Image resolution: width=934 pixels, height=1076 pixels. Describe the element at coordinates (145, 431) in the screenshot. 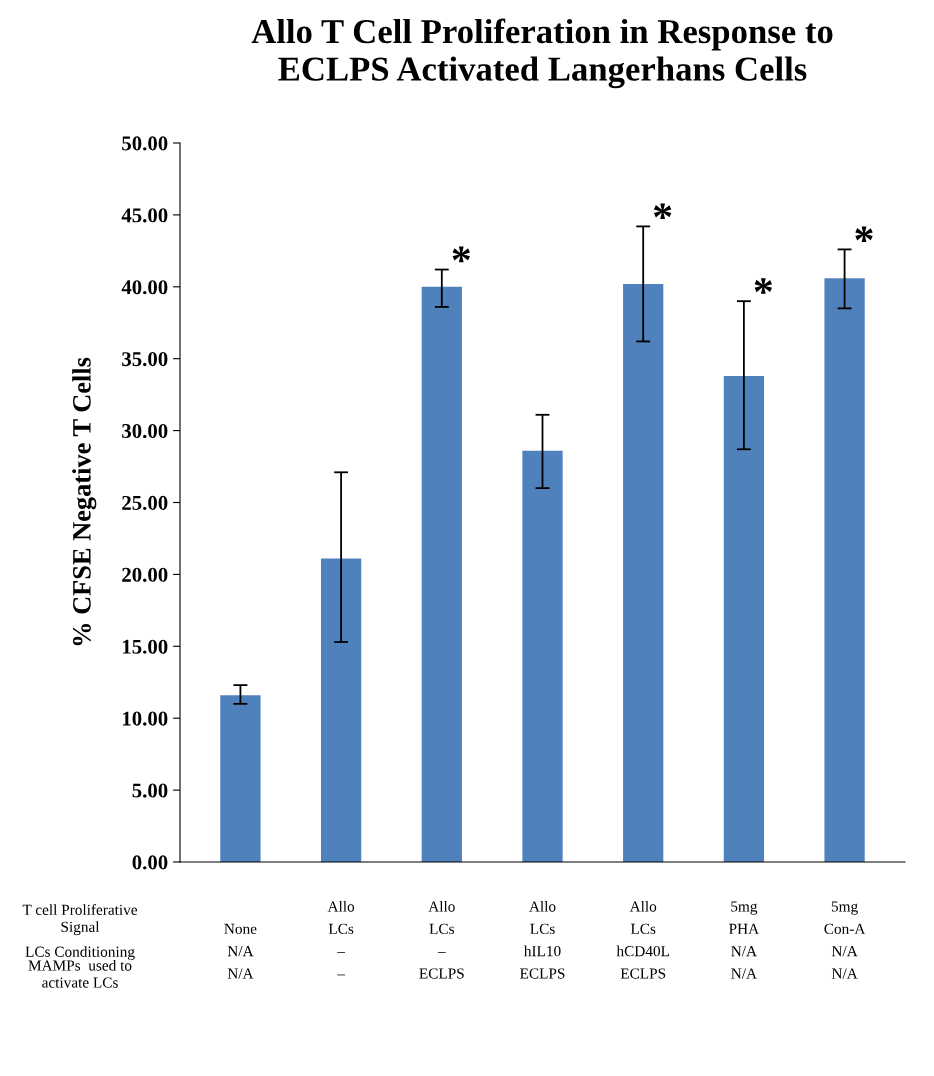

I see `y-tick-label: 30.00` at that location.